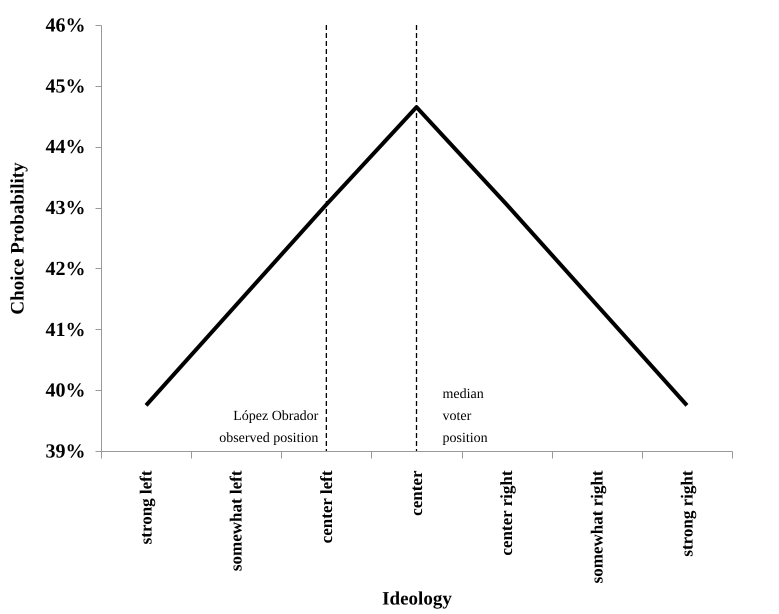 The image size is (779, 614). What do you see at coordinates (66, 147) in the screenshot?
I see `y-tick-label: 44%` at bounding box center [66, 147].